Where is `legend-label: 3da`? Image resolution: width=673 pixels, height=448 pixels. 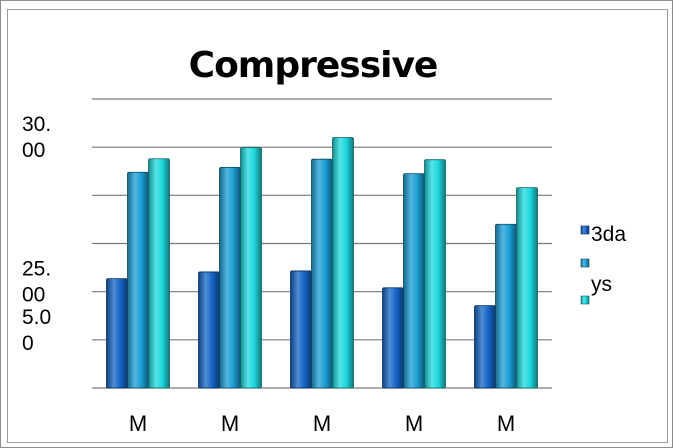
legend-label: 3da is located at coordinates (608, 234).